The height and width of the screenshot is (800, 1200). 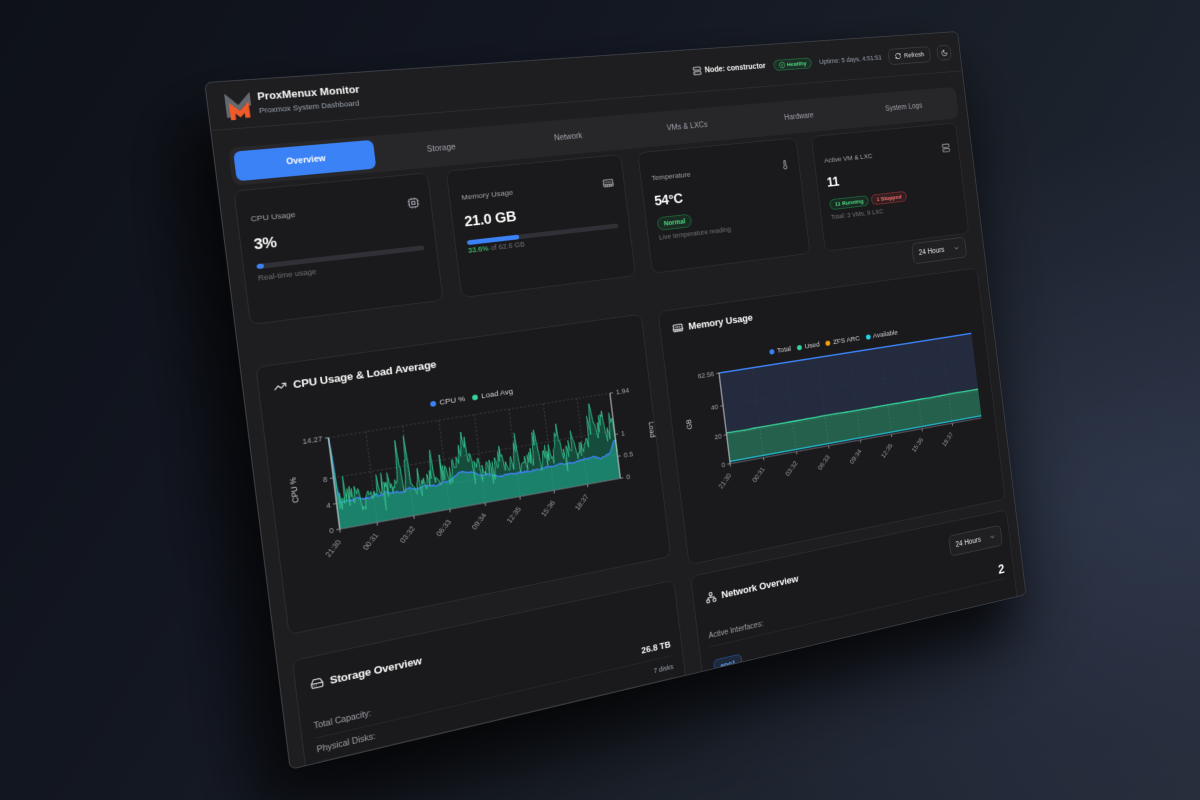 I want to click on svg-text: 8, so click(x=325, y=479).